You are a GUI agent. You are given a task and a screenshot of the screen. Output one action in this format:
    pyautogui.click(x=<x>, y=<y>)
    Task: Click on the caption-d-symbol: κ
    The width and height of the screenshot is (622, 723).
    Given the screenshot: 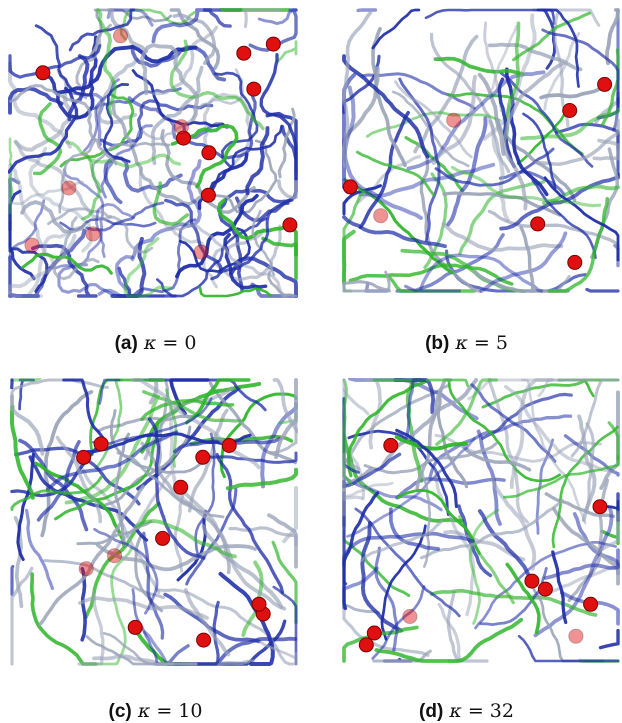 What is the action you would take?
    pyautogui.click(x=455, y=711)
    